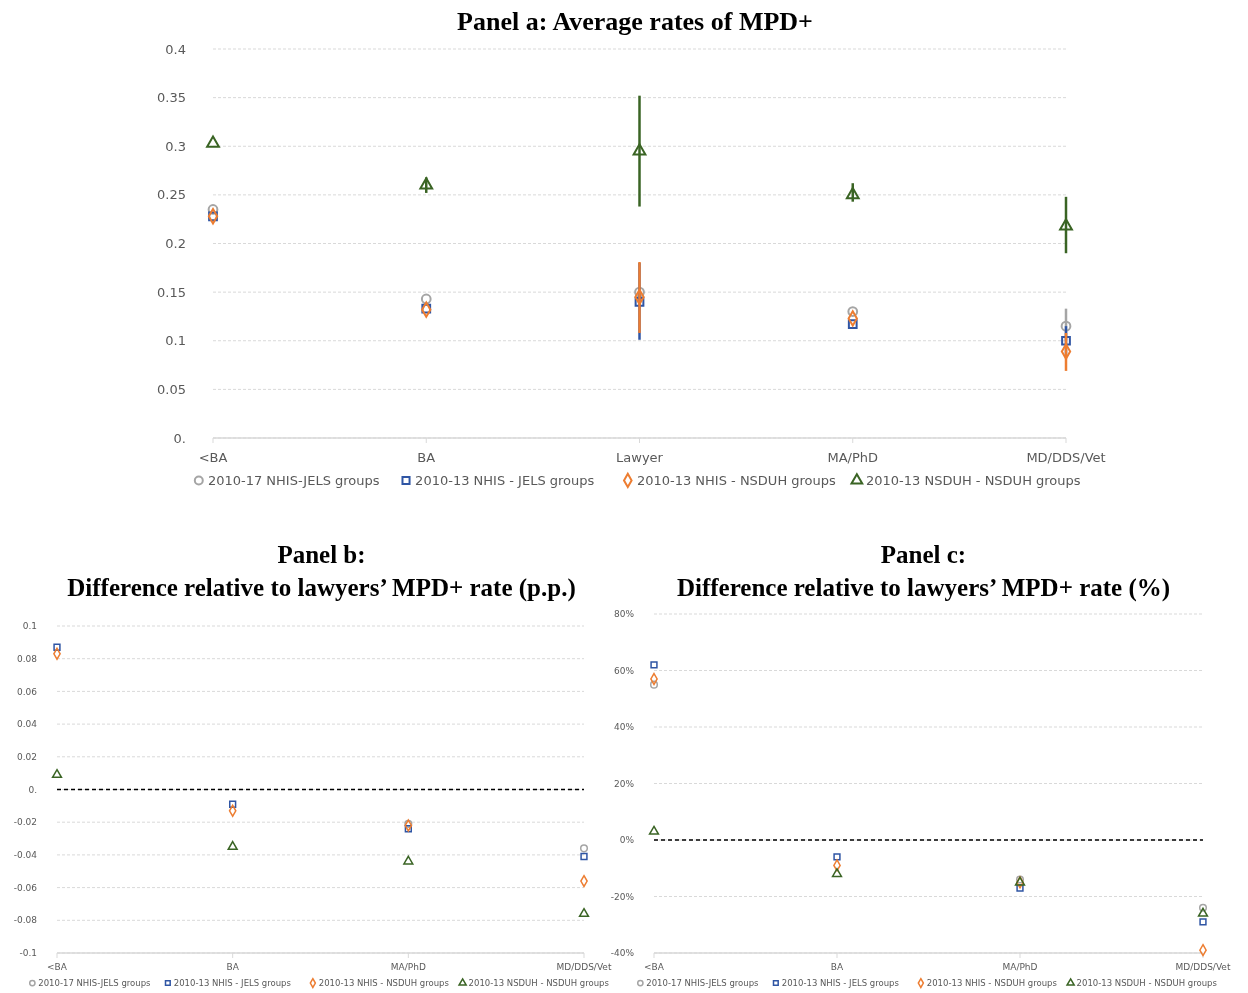 The height and width of the screenshot is (993, 1248). What do you see at coordinates (622, 896) in the screenshot?
I see `y-tick-label: -20%` at bounding box center [622, 896].